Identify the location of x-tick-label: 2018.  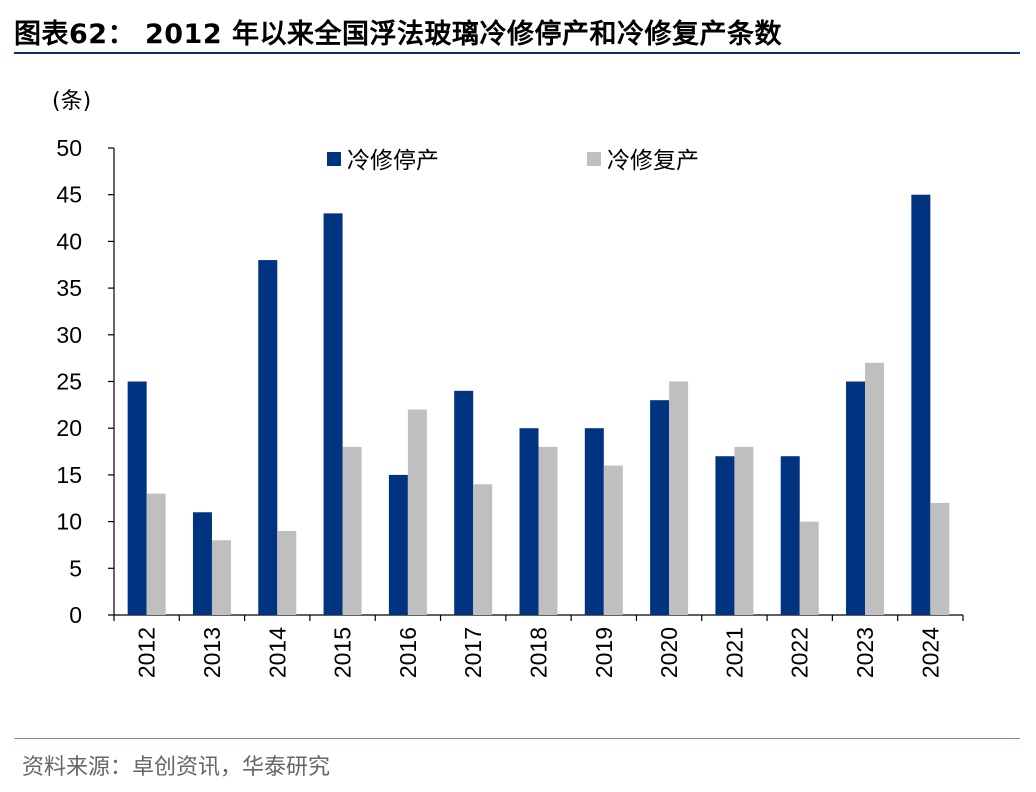
(539, 652).